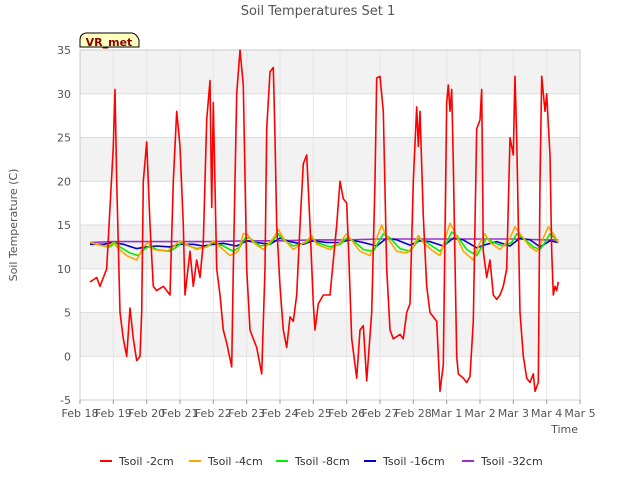 The image size is (640, 480). I want to click on x-tick-label: Feb 26, so click(346, 413).